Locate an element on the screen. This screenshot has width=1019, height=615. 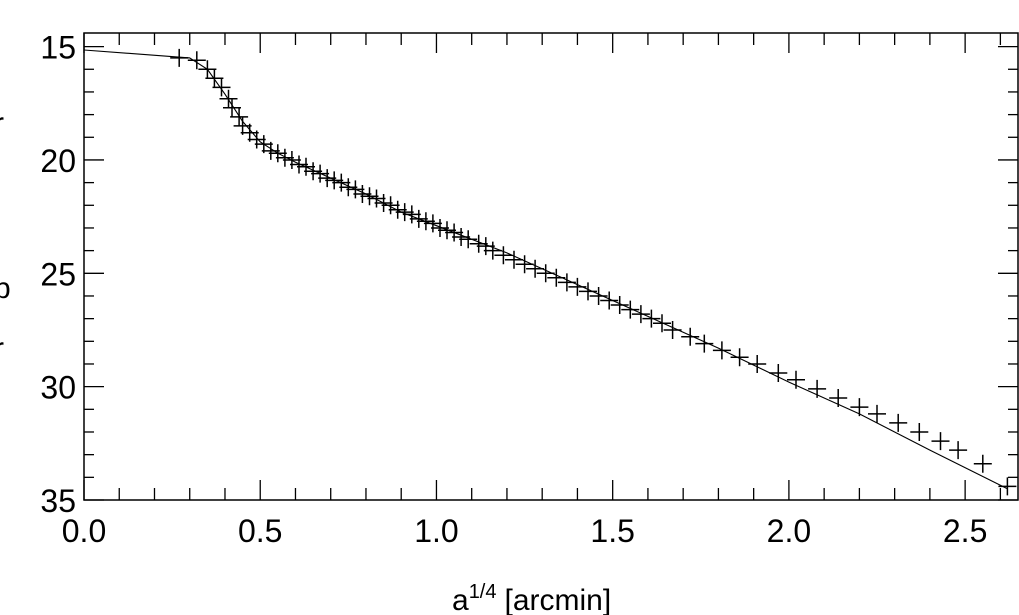
y-tick-label: 20 is located at coordinates (58, 161).